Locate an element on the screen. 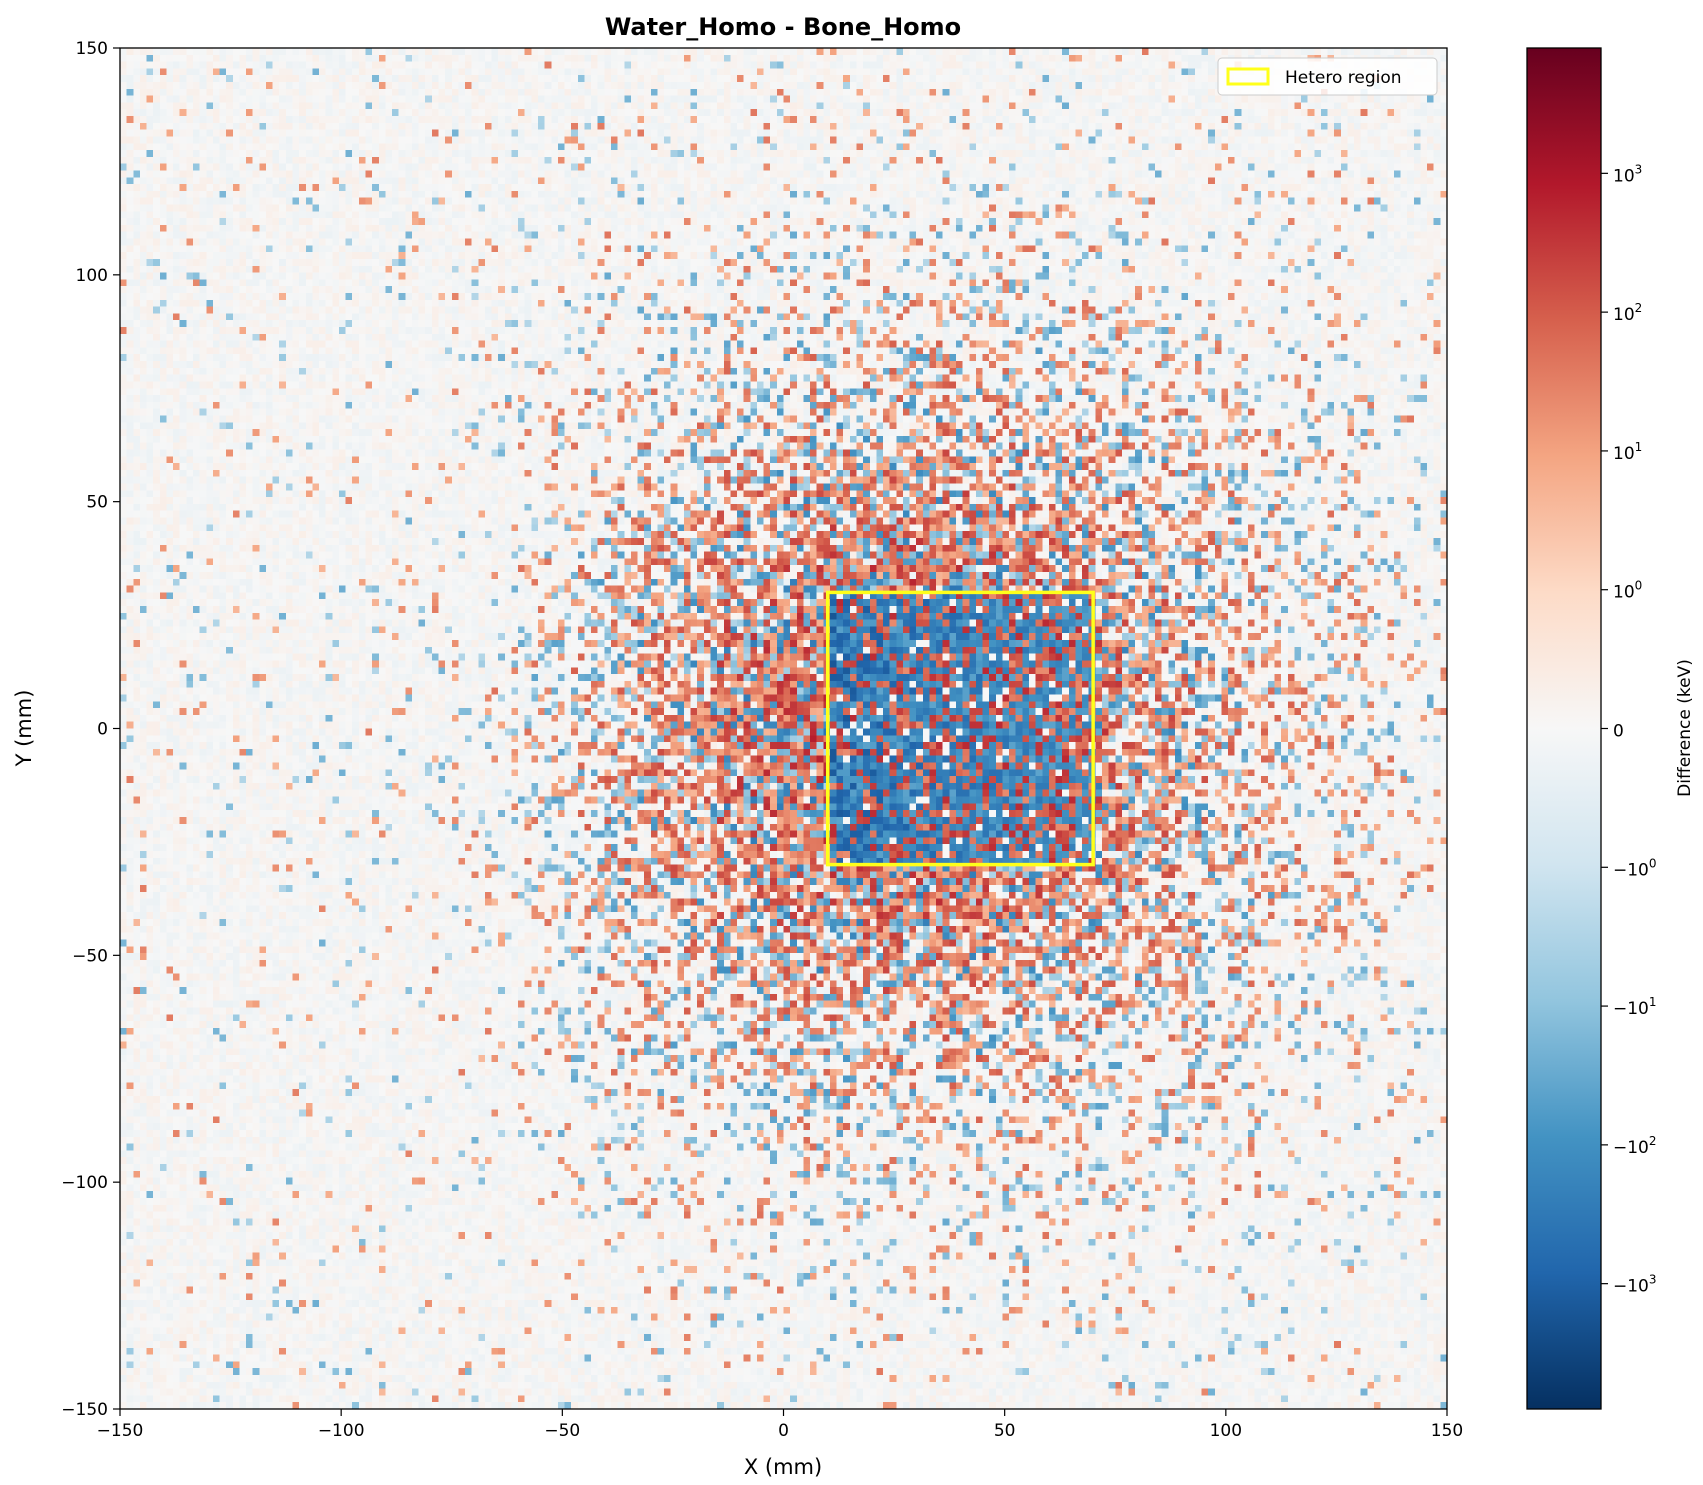 The image size is (1703, 1485). colorbar-tick-label-3: 10⁰ is located at coordinates (1627, 591).